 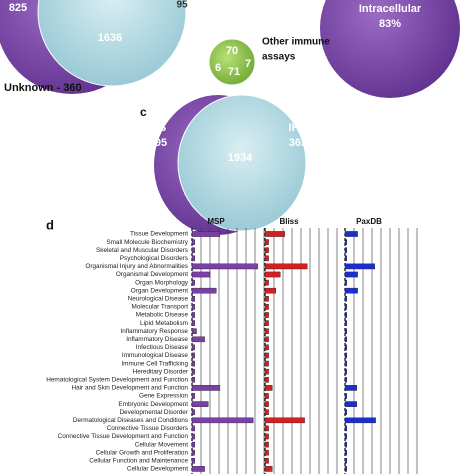 What do you see at coordinates (138, 460) in the screenshot?
I see `category-label: Cellular Function and Maintenance` at bounding box center [138, 460].